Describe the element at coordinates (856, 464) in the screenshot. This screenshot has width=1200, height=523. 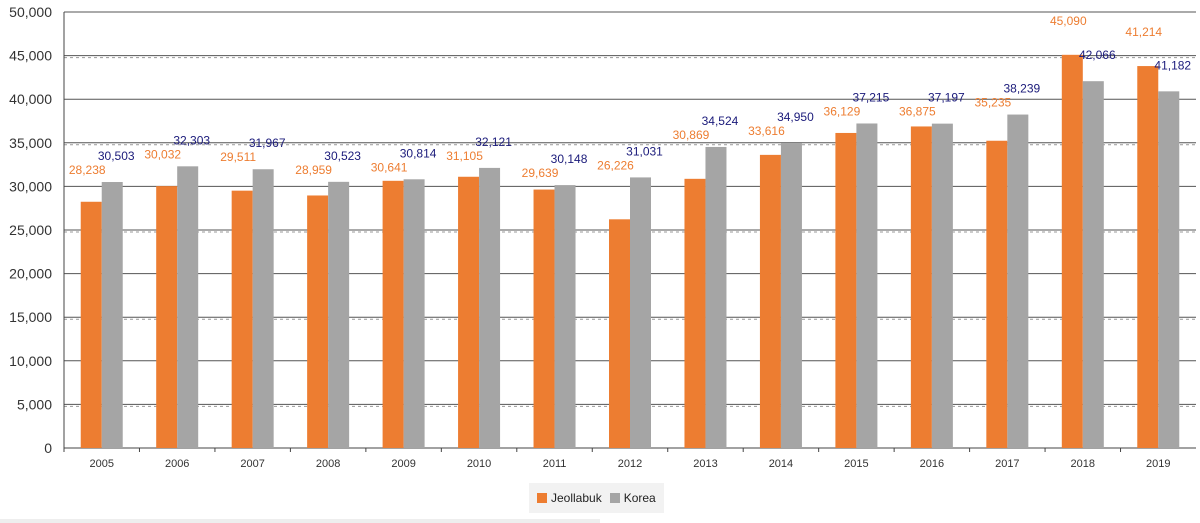
I see `x-tick-label: 2015` at that location.